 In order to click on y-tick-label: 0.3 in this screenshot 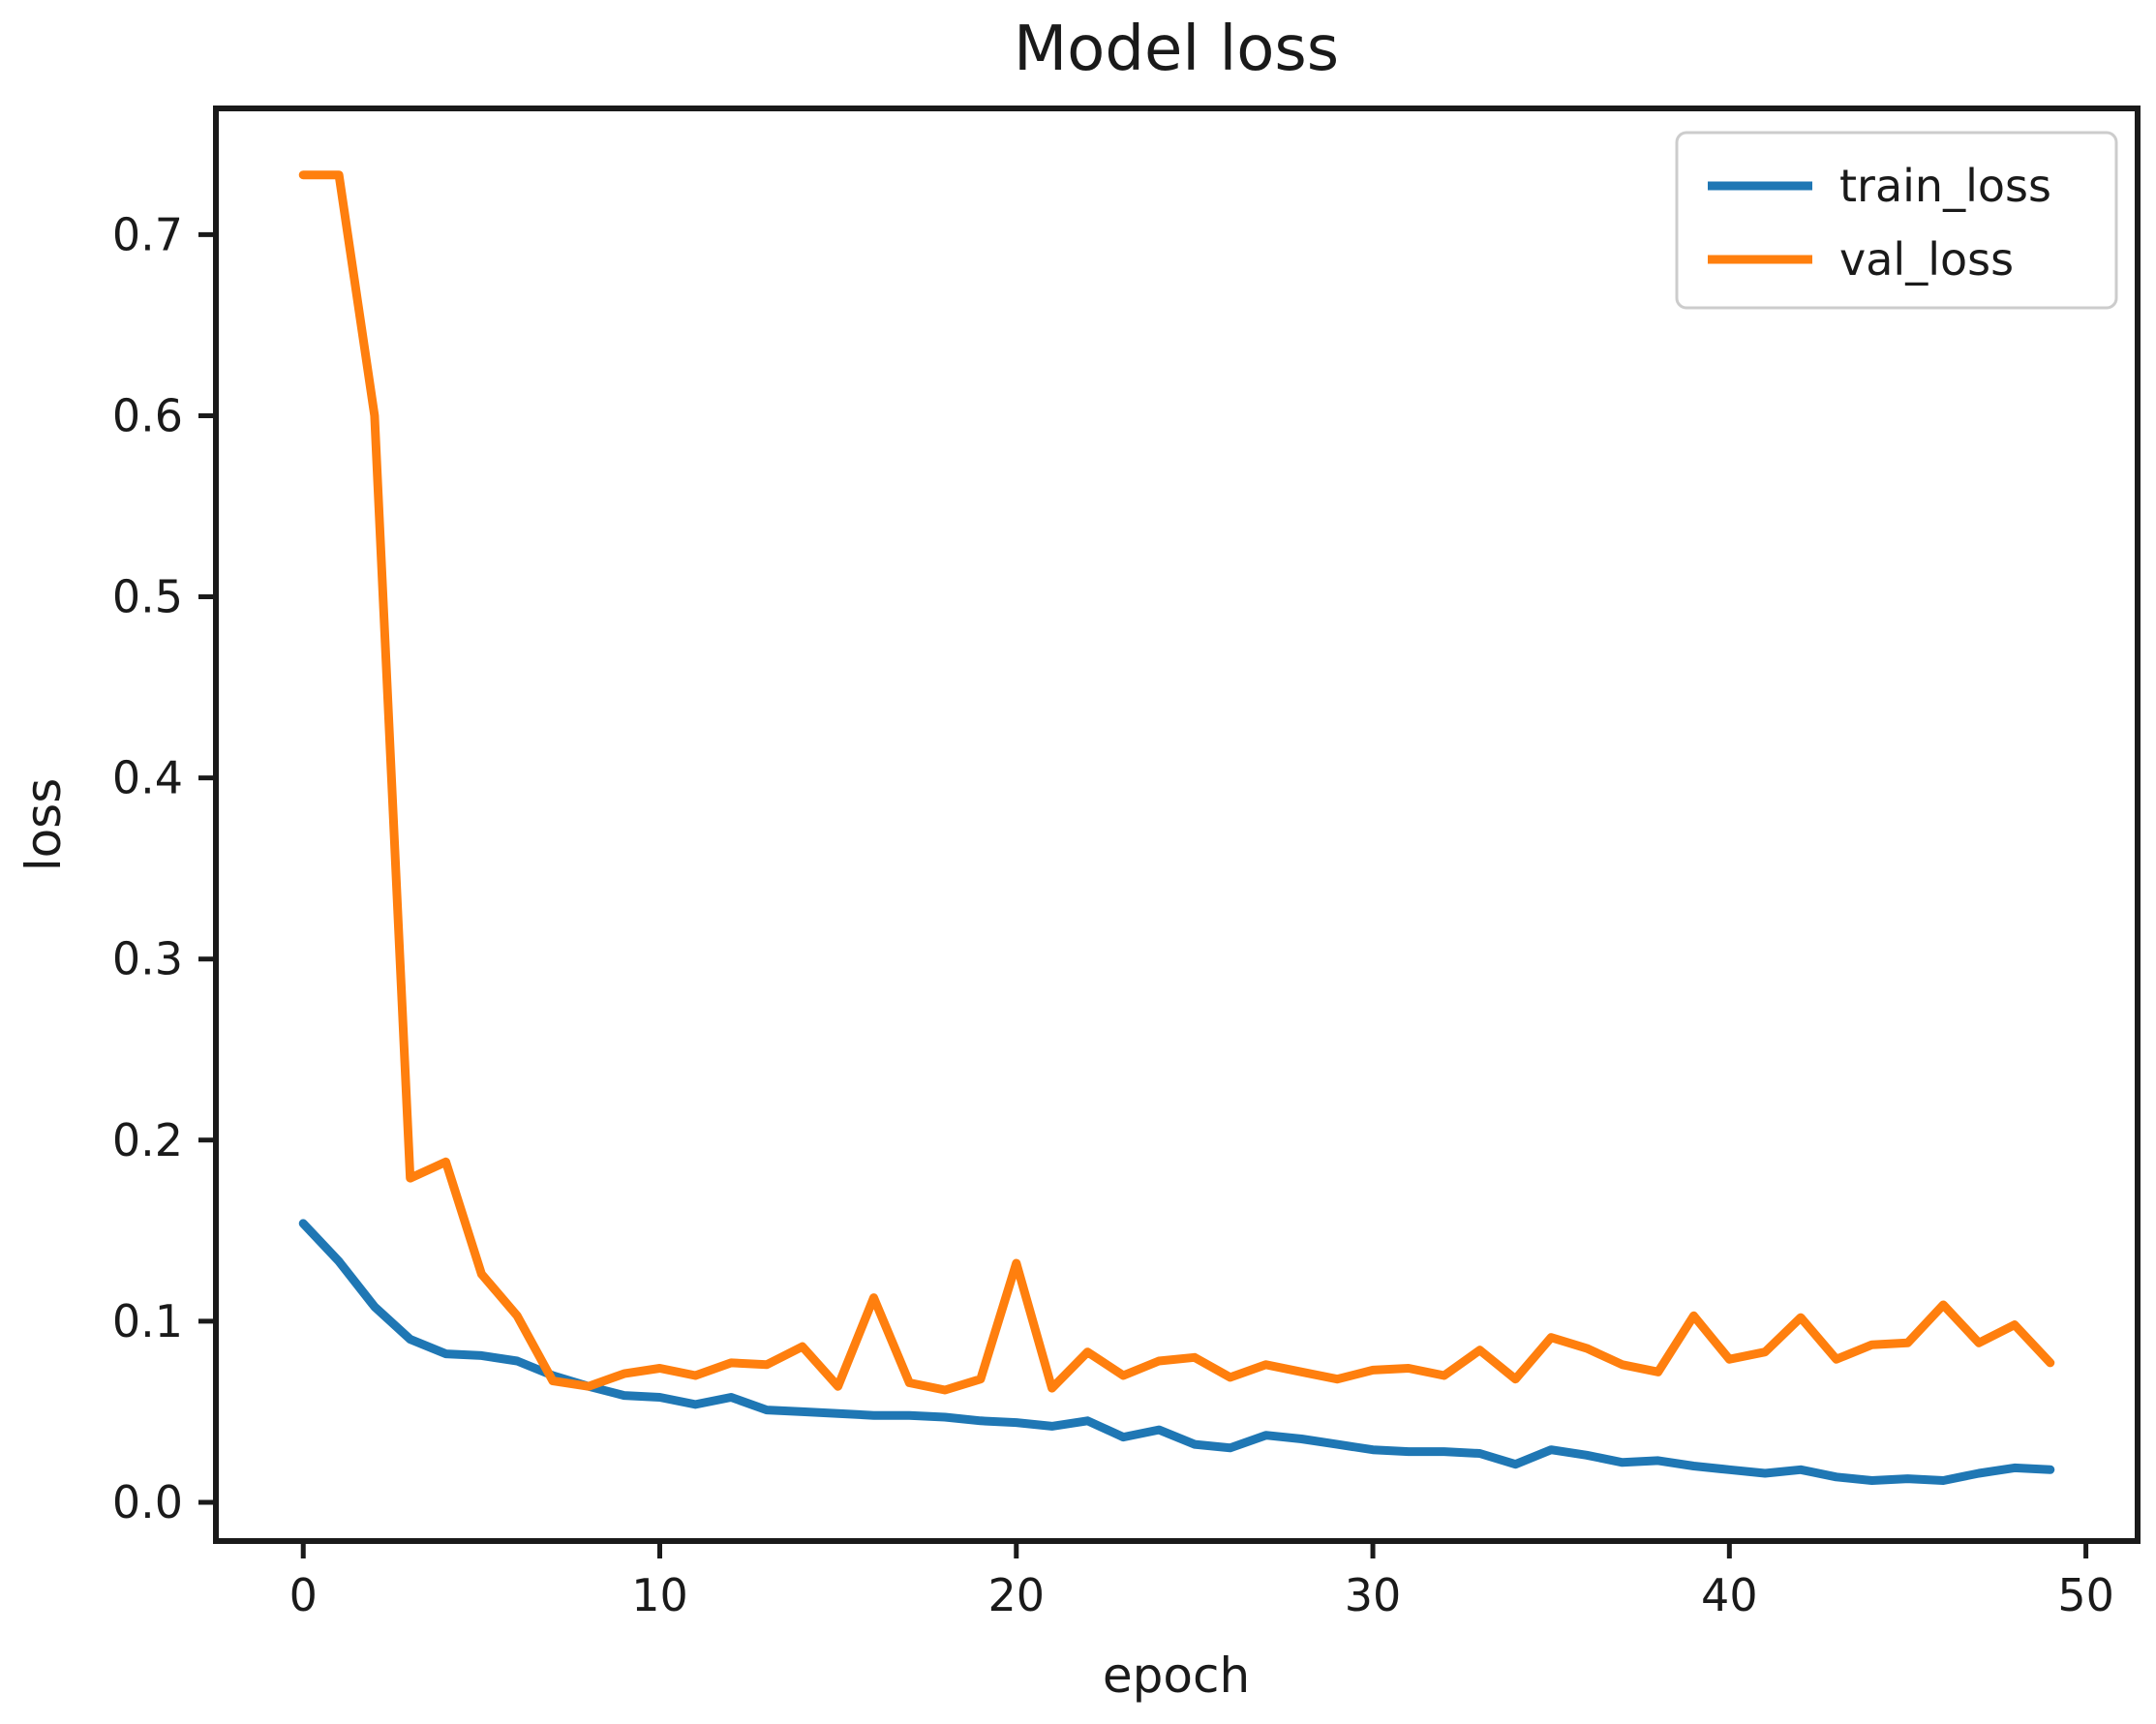, I will do `click(148, 959)`.